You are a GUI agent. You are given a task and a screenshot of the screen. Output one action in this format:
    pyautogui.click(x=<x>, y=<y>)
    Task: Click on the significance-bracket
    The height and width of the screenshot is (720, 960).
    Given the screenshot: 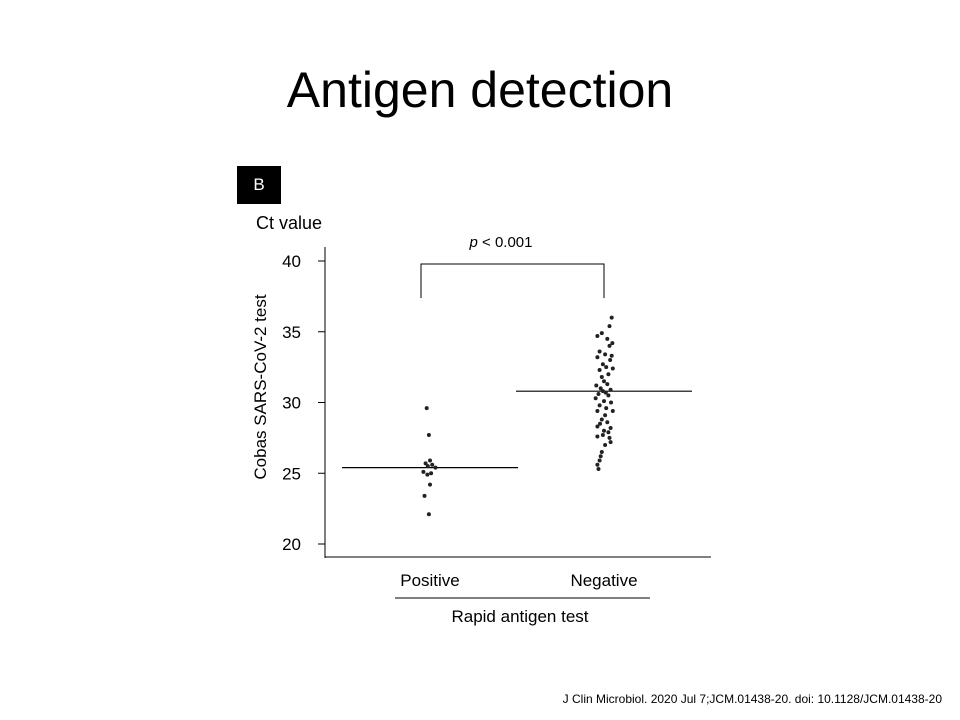 What is the action you would take?
    pyautogui.click(x=512, y=280)
    